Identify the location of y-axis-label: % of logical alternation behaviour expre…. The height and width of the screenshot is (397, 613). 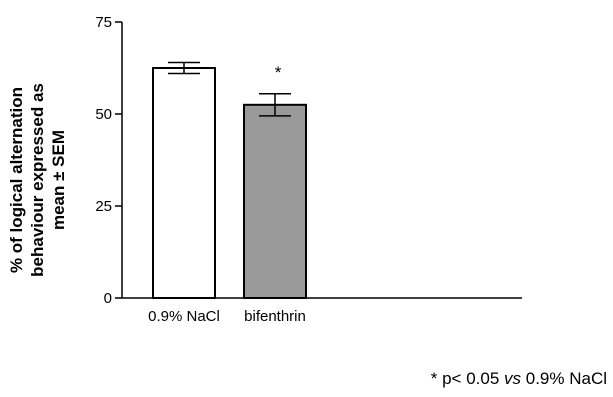
(37, 180).